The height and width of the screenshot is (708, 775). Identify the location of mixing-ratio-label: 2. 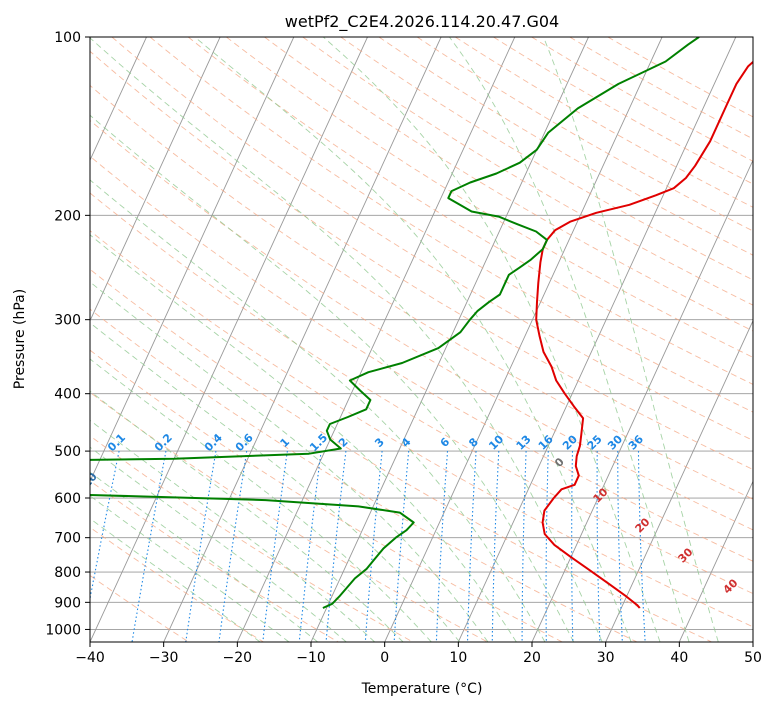
(343, 442).